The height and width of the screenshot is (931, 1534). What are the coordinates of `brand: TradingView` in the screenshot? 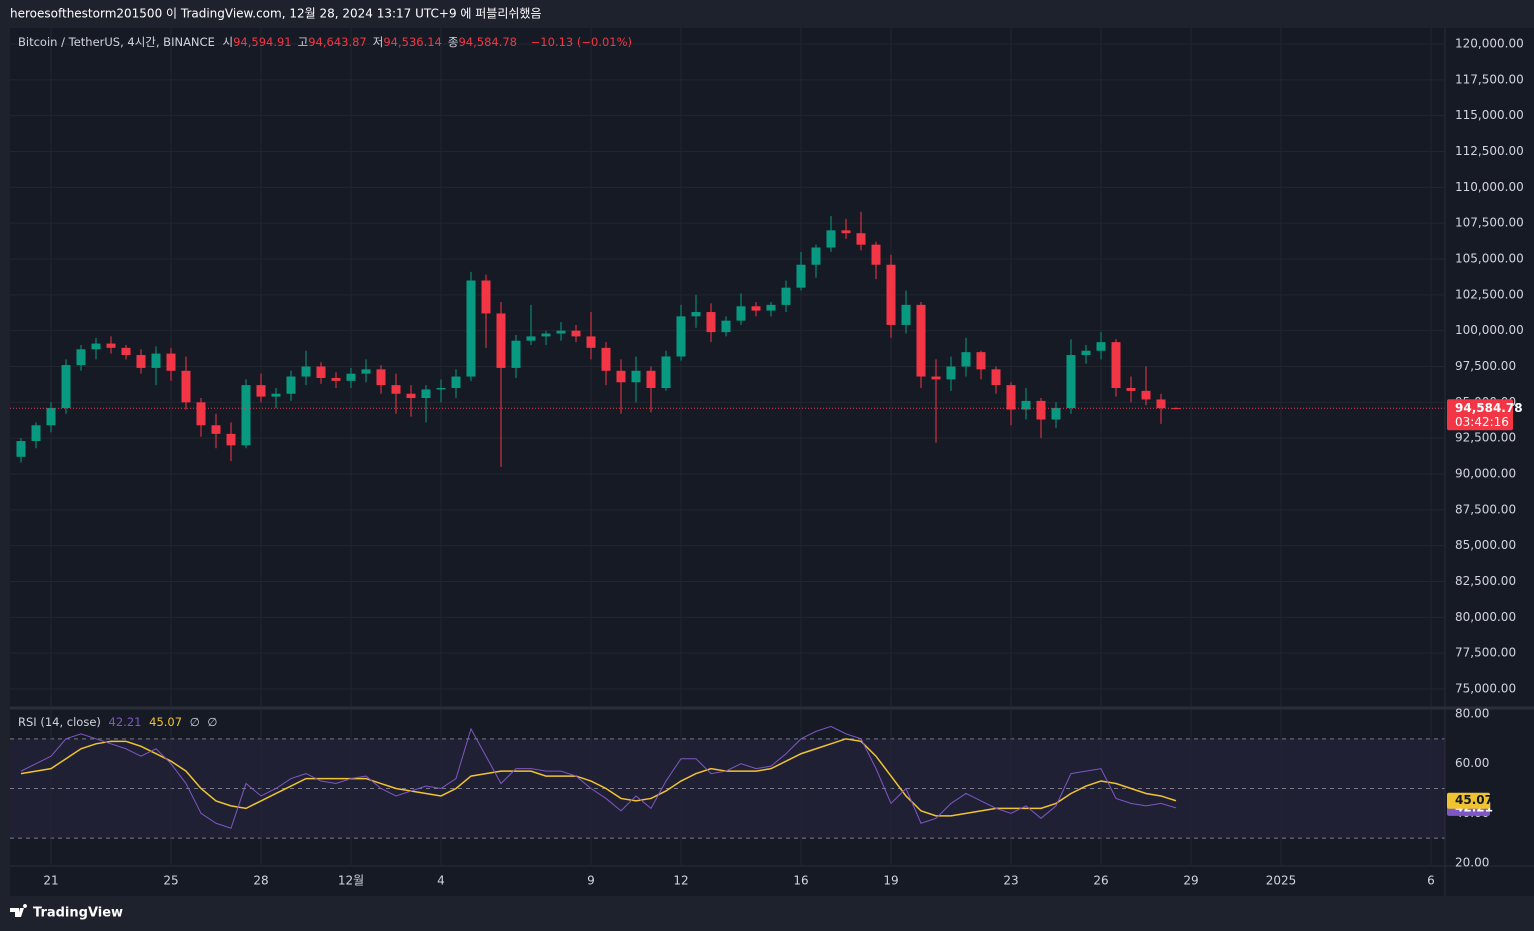 It's located at (78, 913).